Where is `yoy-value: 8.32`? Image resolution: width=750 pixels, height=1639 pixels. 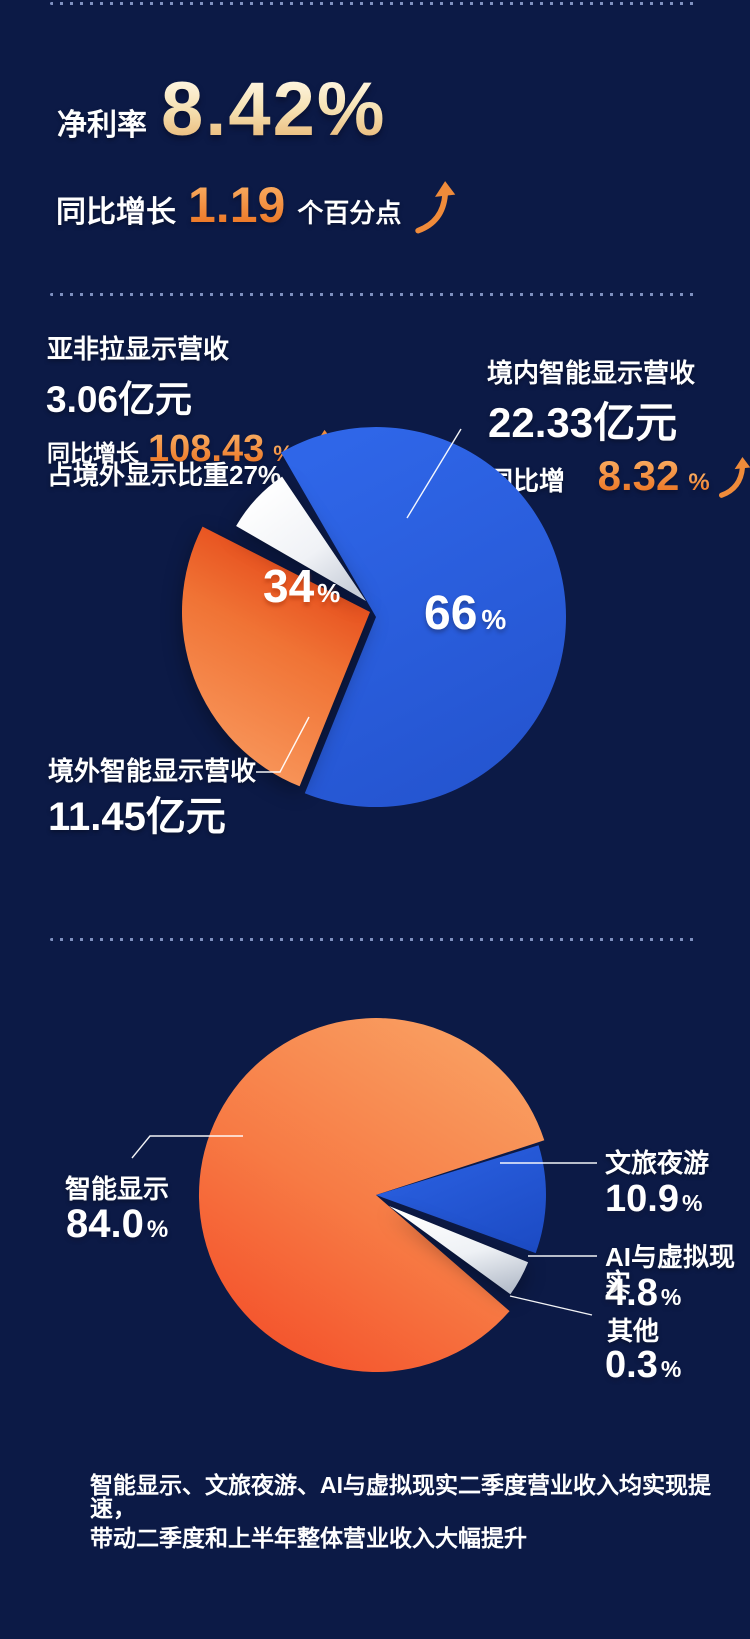 yoy-value: 8.32 is located at coordinates (638, 475).